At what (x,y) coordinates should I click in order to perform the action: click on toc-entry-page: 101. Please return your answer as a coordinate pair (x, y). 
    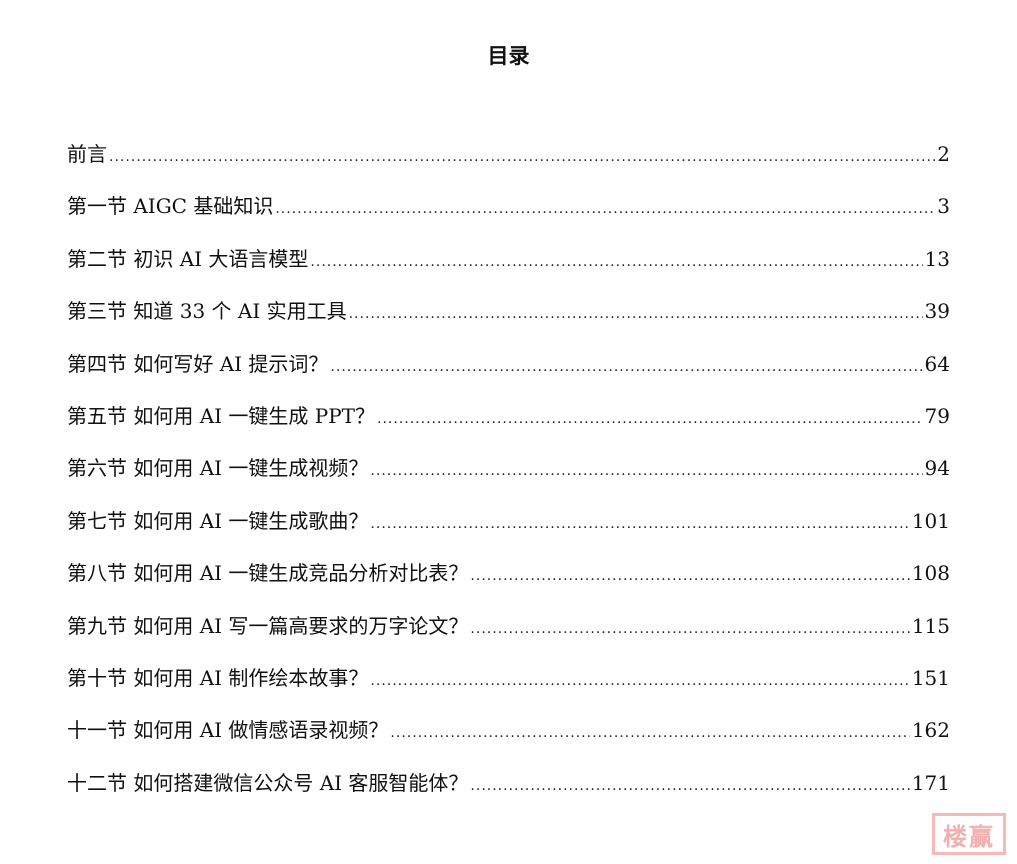
    Looking at the image, I should click on (930, 520).